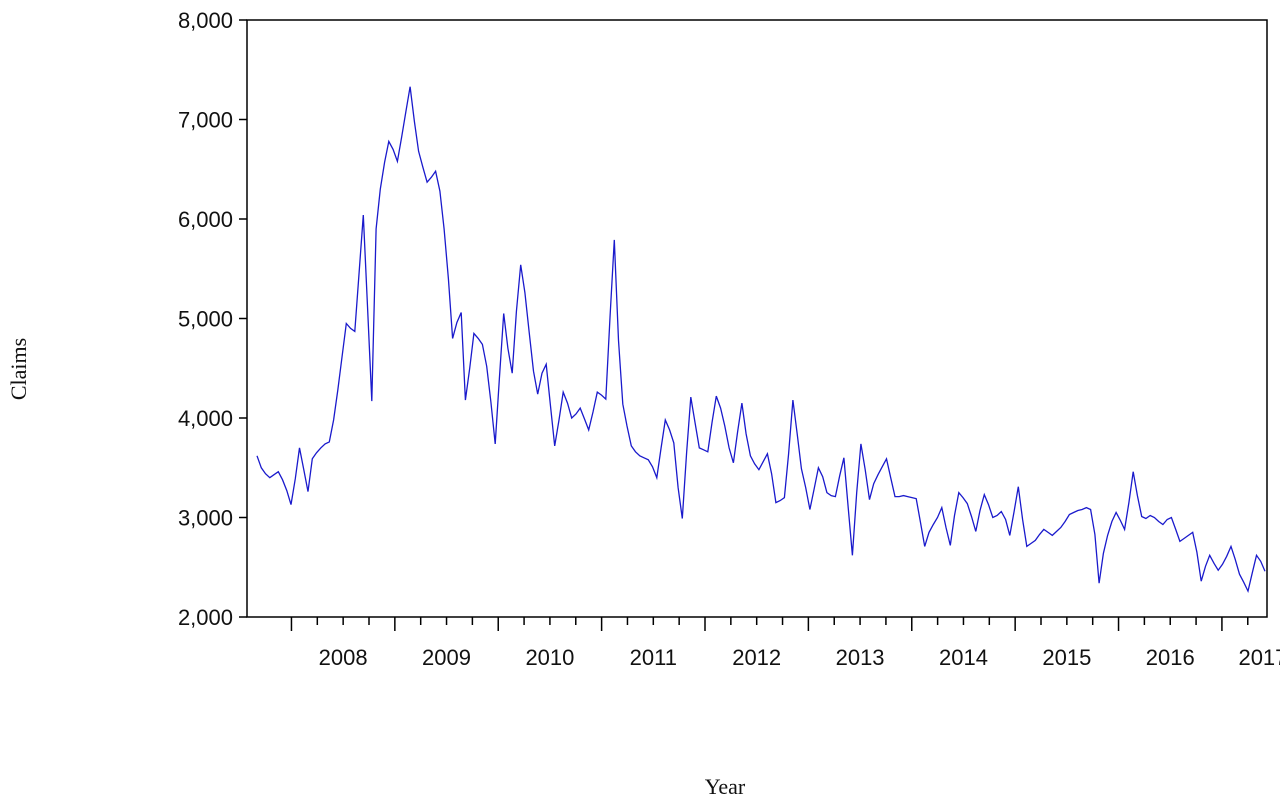 Image resolution: width=1280 pixels, height=802 pixels. Describe the element at coordinates (653, 657) in the screenshot. I see `x-tick-label: 2011` at that location.